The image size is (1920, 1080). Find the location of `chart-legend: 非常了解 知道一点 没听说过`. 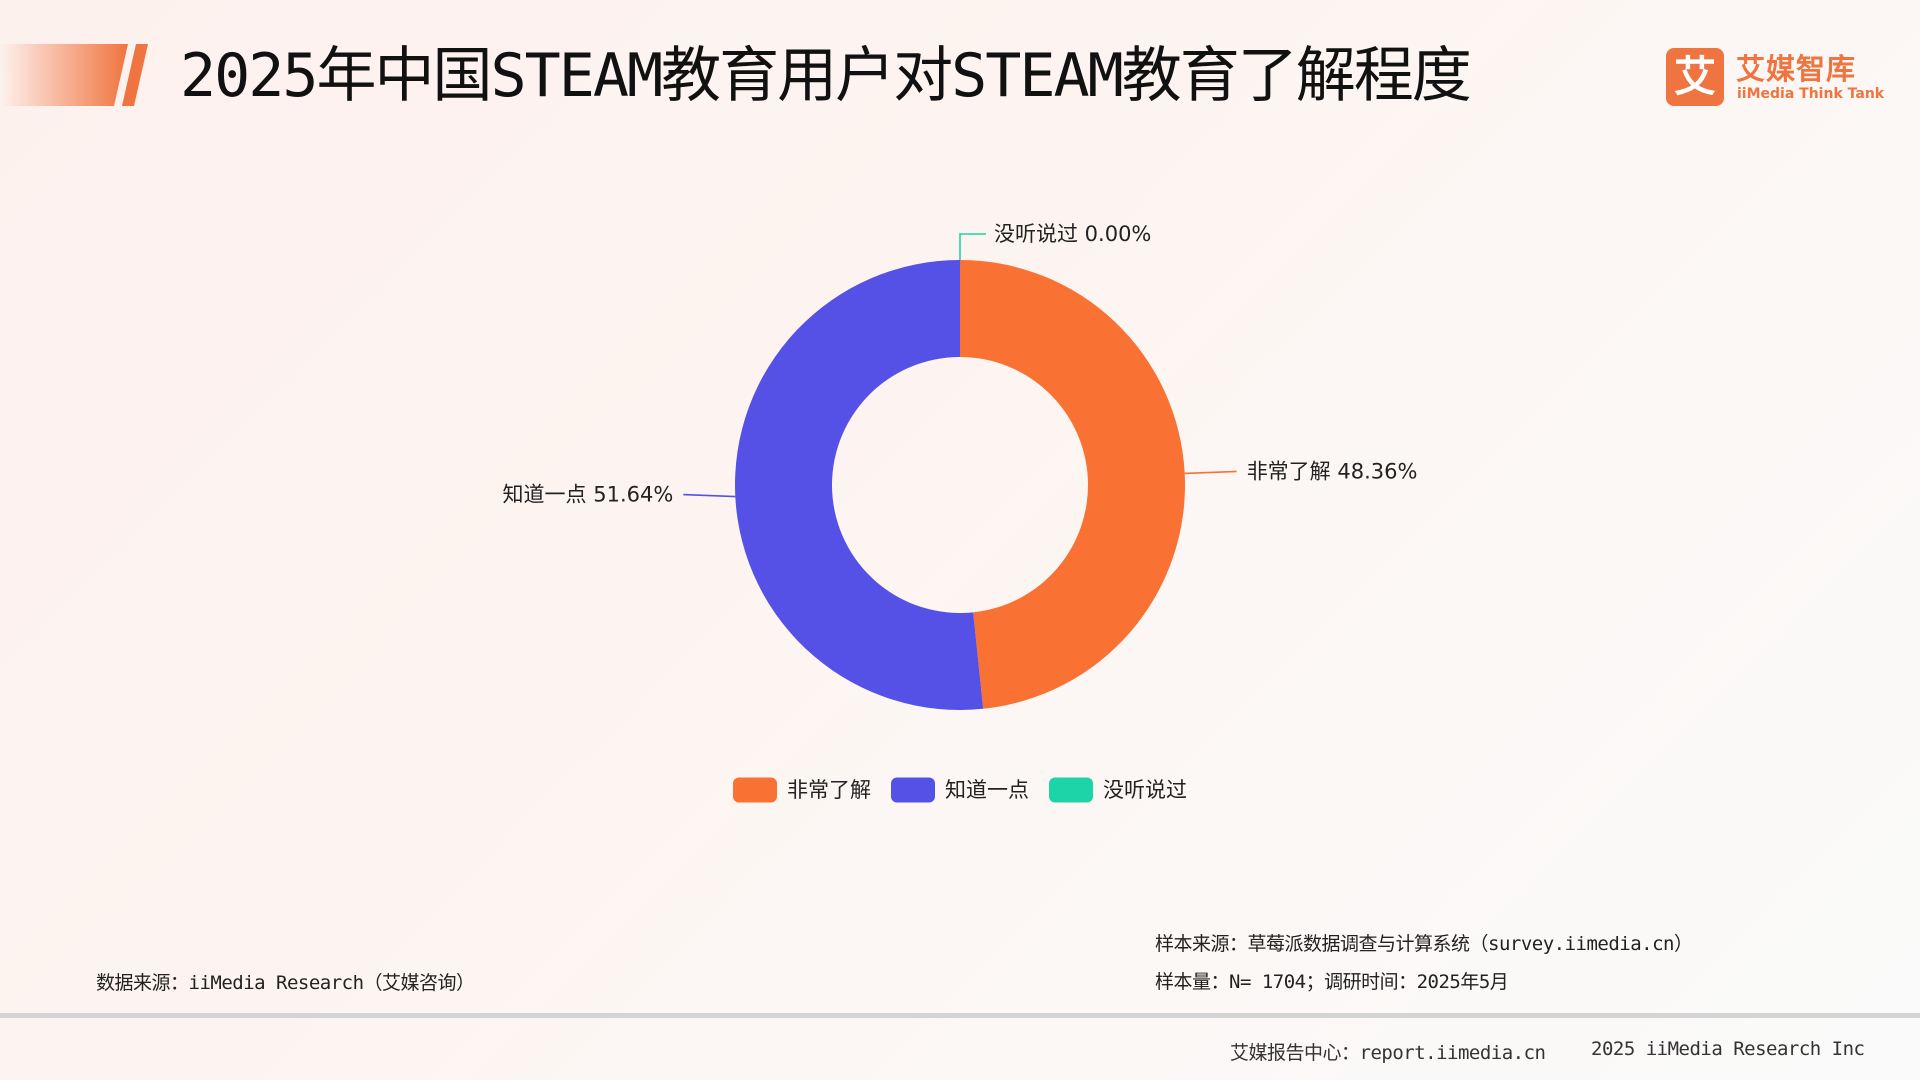

chart-legend: 非常了解 知道一点 没听说过 is located at coordinates (960, 790).